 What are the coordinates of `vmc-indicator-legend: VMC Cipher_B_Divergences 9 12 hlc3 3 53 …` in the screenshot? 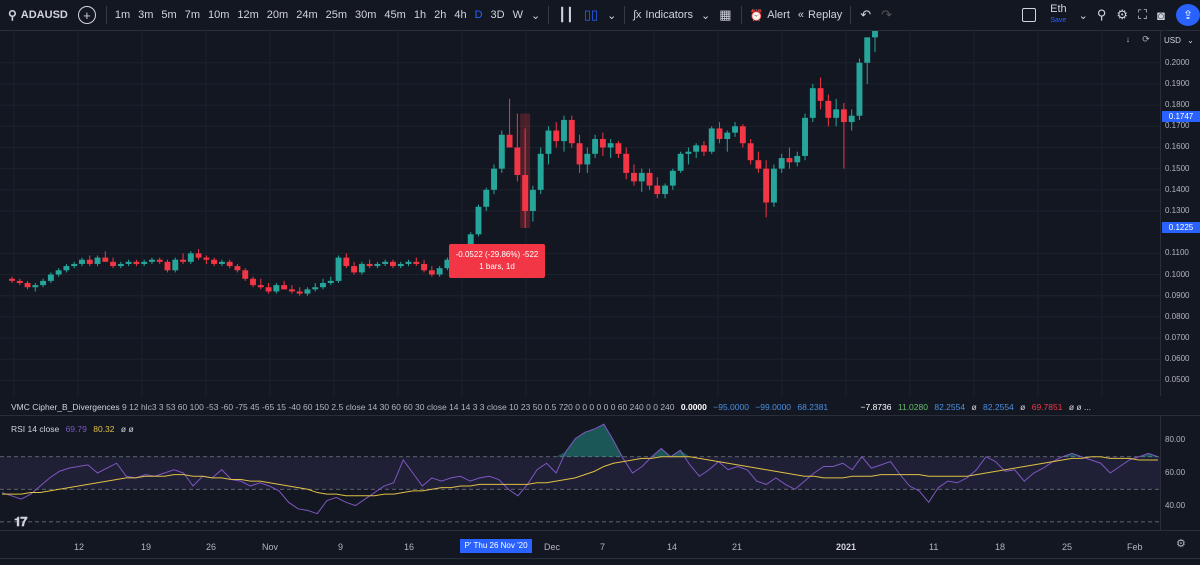 It's located at (586, 407).